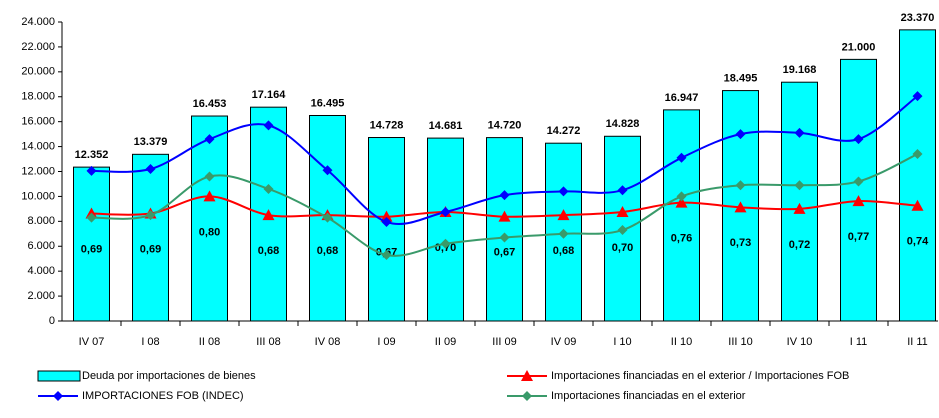 This screenshot has height=418, width=939. What do you see at coordinates (38, 72) in the screenshot?
I see `y-tick-label: 20.000` at bounding box center [38, 72].